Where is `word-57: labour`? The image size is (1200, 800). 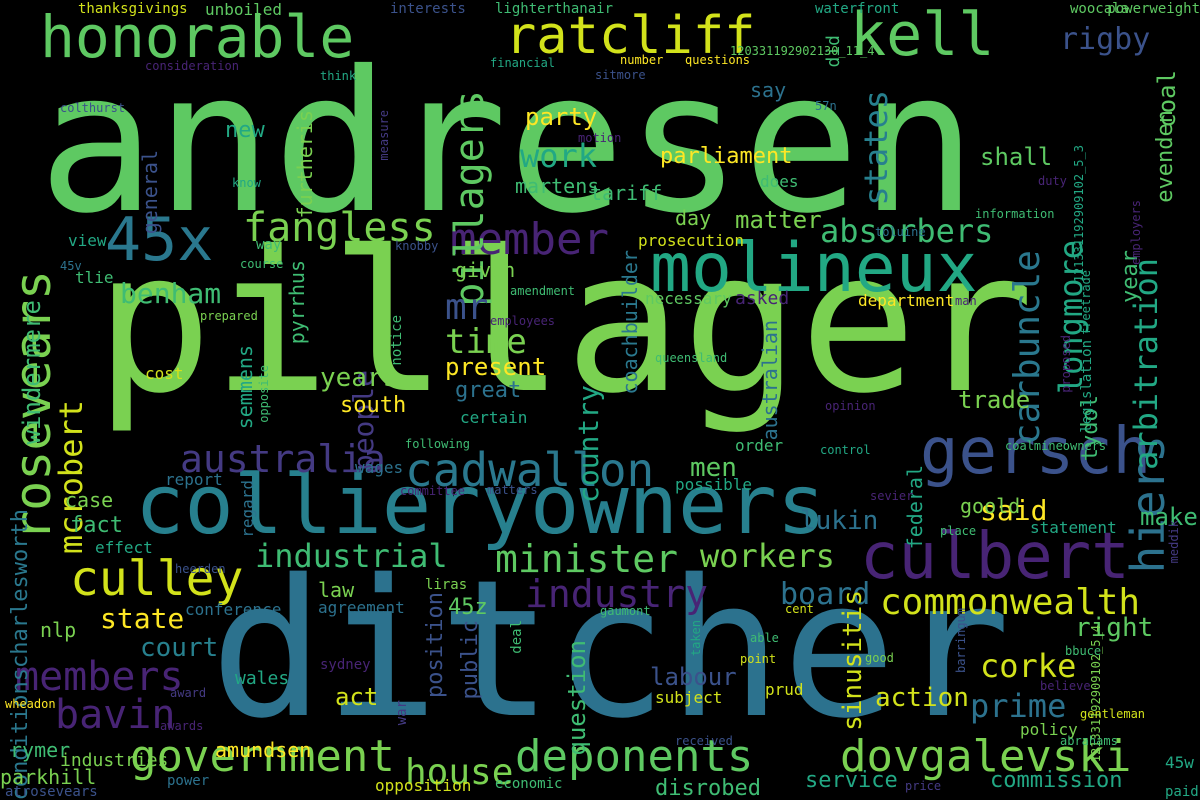 word-57: labour is located at coordinates (693, 677).